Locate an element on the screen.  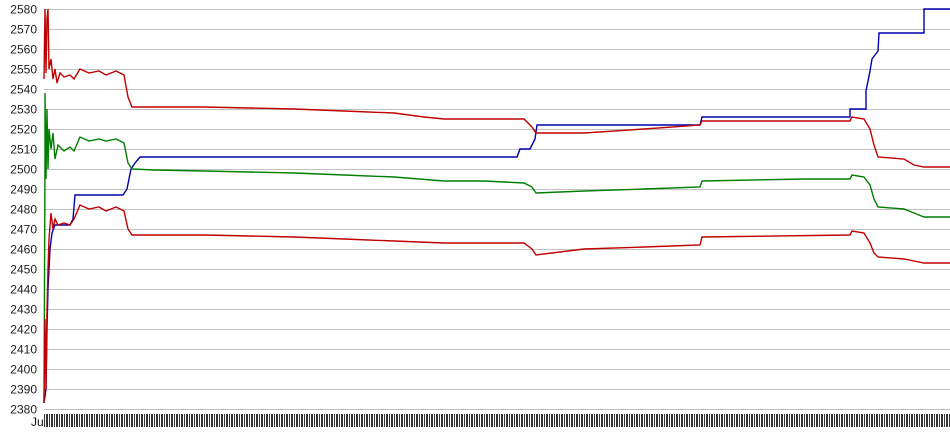
y-tick-label: 2430 is located at coordinates (23, 310).